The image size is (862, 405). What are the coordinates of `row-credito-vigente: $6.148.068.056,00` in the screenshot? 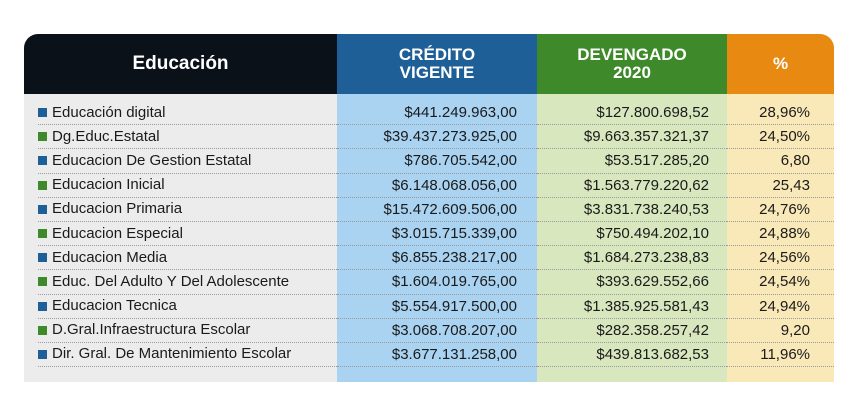 It's located at (437, 186).